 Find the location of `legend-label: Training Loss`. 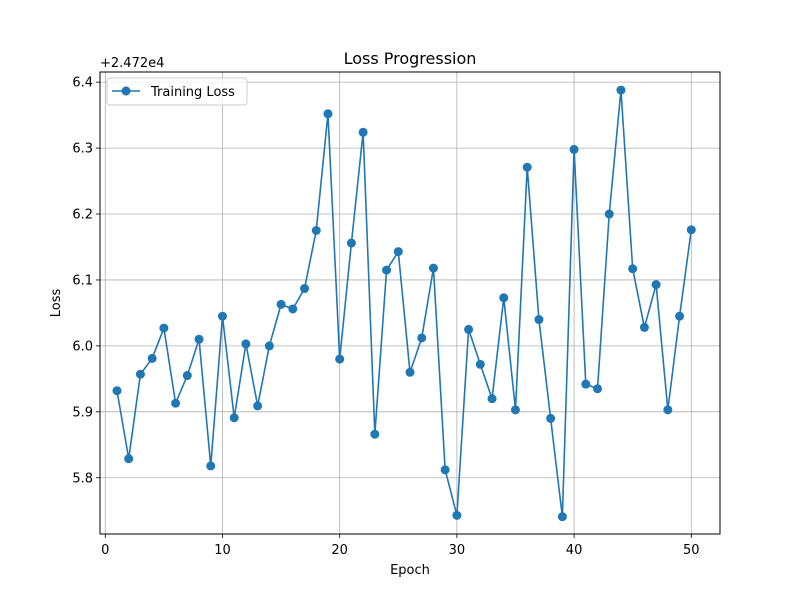

legend-label: Training Loss is located at coordinates (192, 92).